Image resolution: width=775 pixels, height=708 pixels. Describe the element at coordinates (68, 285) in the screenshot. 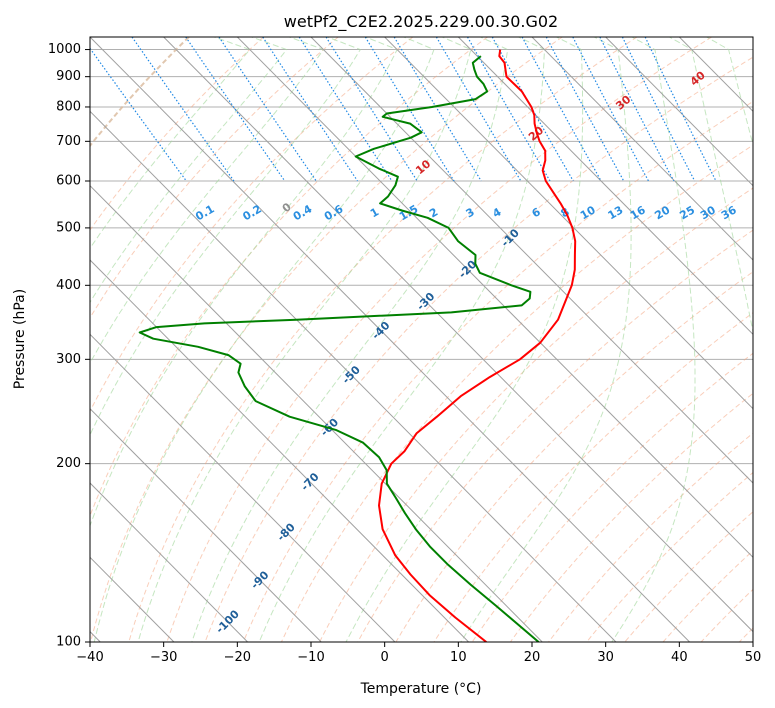

I see `y-tick-label: 400` at that location.